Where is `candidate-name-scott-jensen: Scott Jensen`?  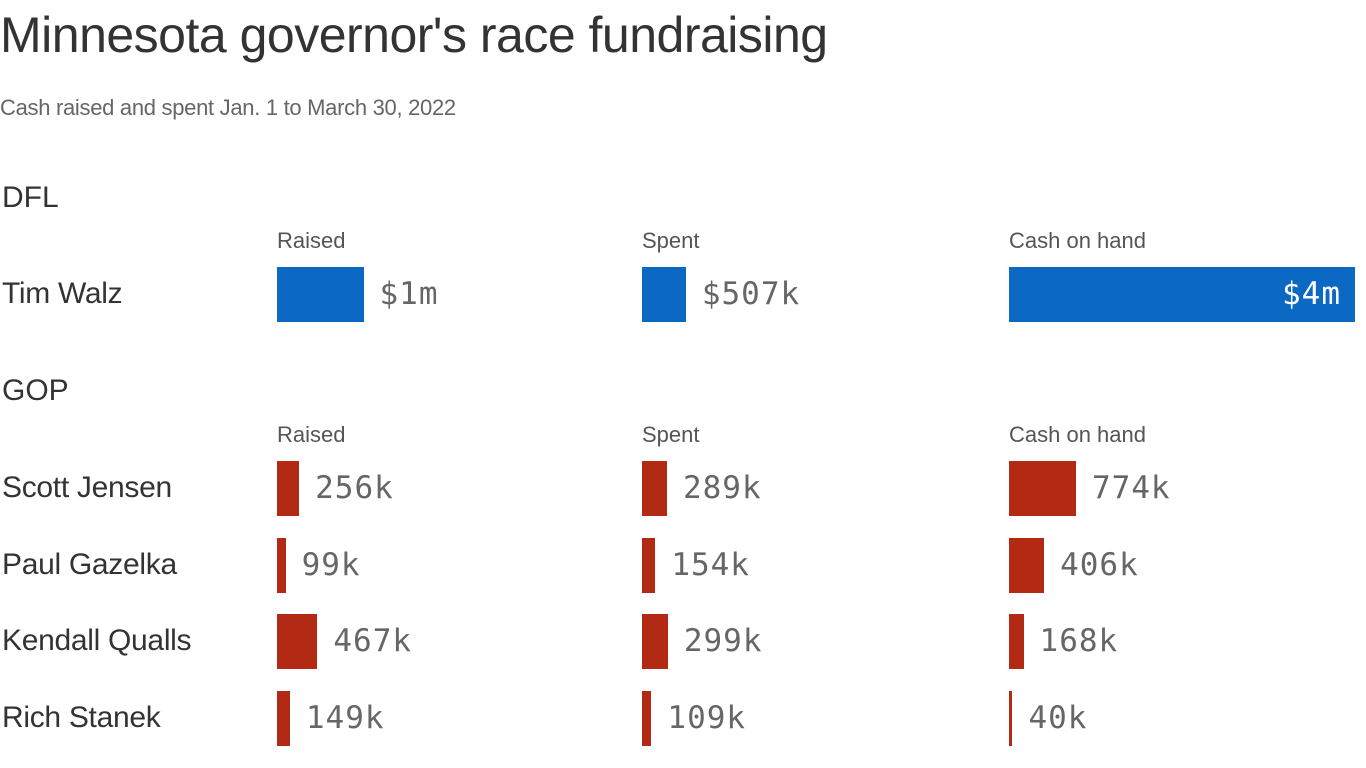
candidate-name-scott-jensen: Scott Jensen is located at coordinates (87, 487).